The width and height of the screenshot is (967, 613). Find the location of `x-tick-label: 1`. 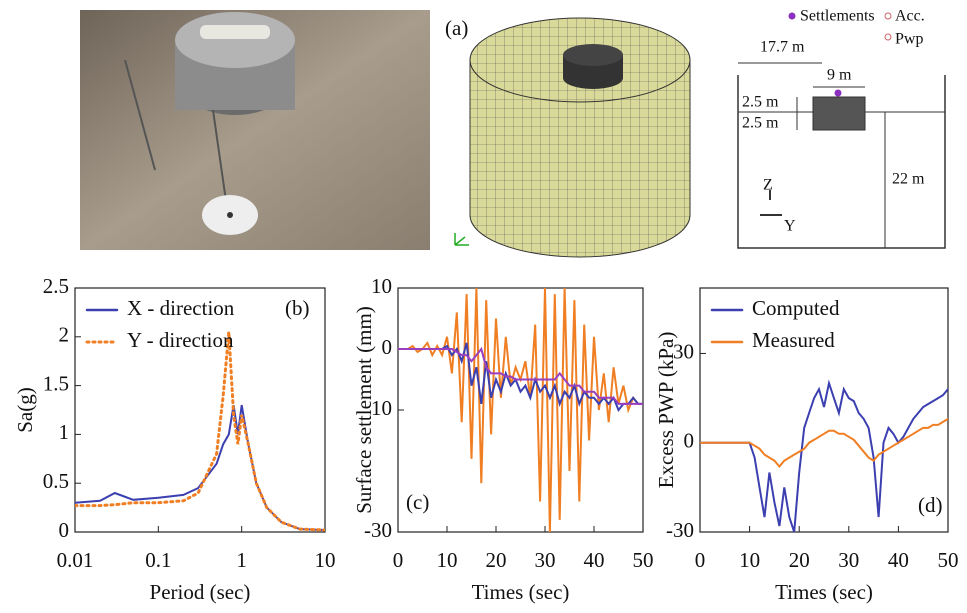

x-tick-label: 1 is located at coordinates (241, 560).